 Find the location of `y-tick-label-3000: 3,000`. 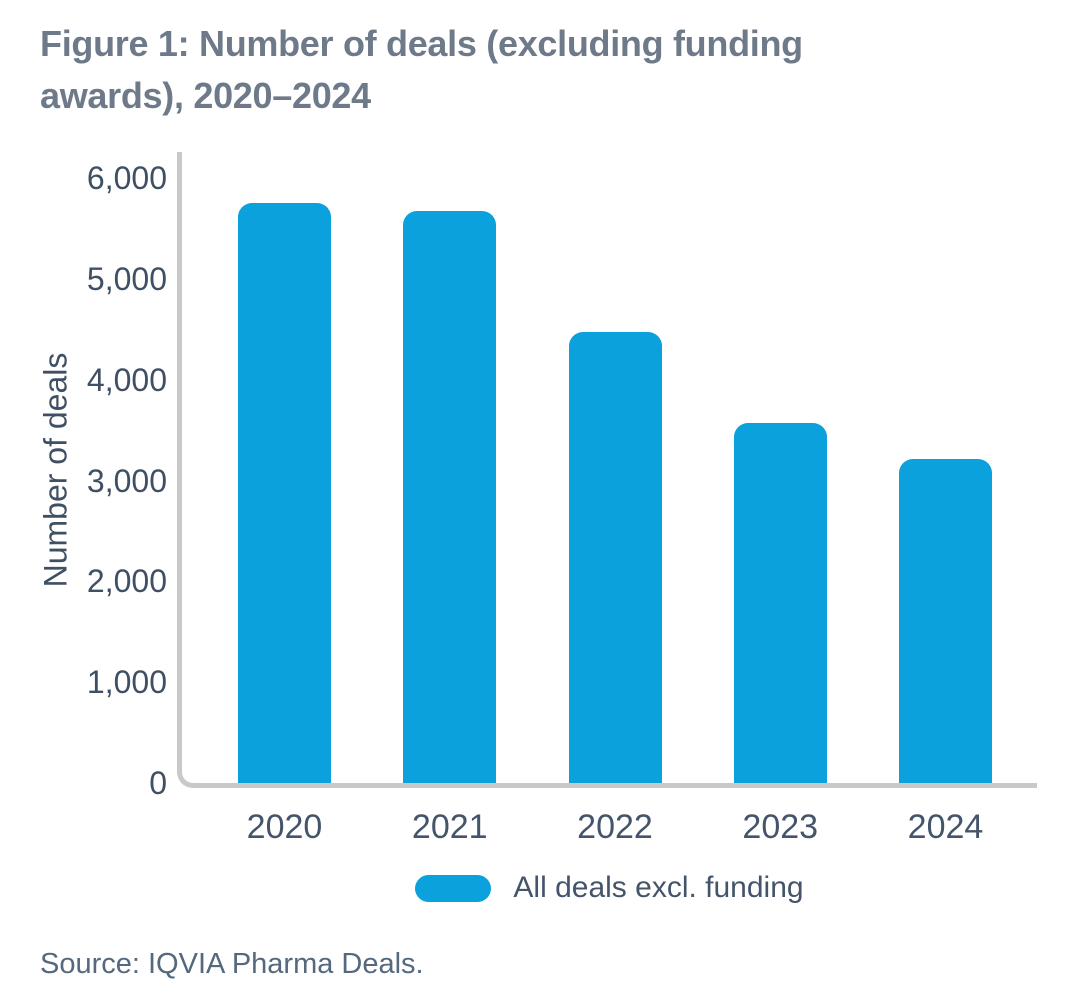

y-tick-label-3000: 3,000 is located at coordinates (126, 480).